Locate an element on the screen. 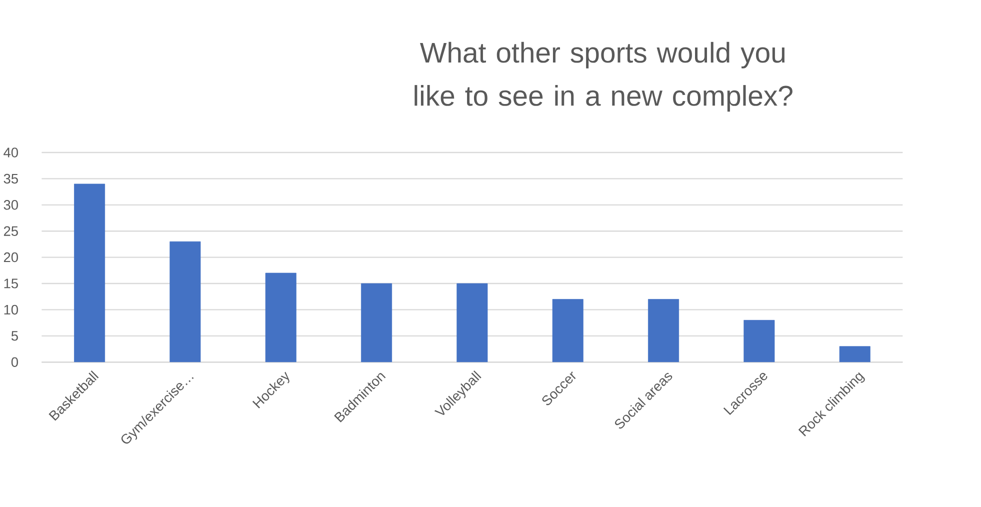  chart-title: What other sports would you like to see in a new complex? is located at coordinates (603, 77).